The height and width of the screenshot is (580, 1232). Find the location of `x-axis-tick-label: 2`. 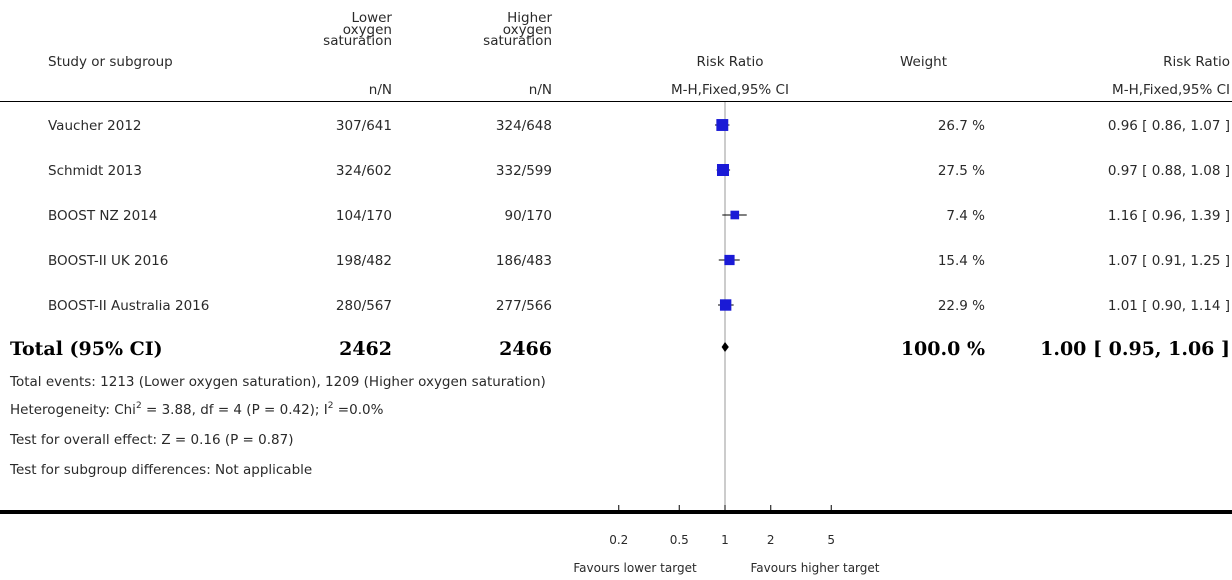

x-axis-tick-label: 2 is located at coordinates (771, 540).